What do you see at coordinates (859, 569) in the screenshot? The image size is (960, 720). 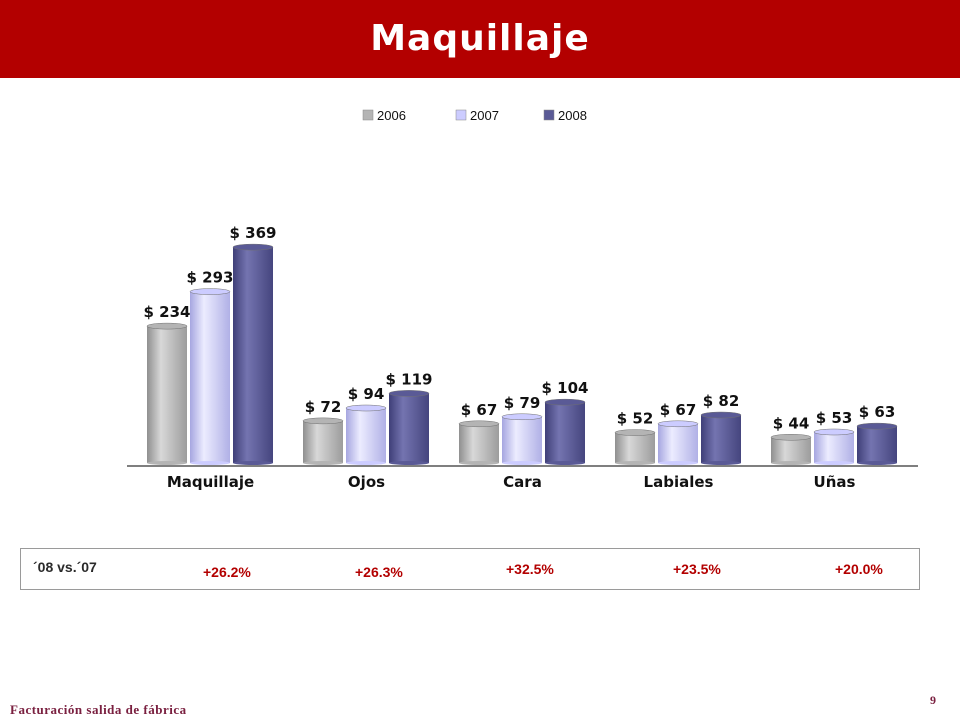 I see `growth-value-unas: +20.0%` at bounding box center [859, 569].